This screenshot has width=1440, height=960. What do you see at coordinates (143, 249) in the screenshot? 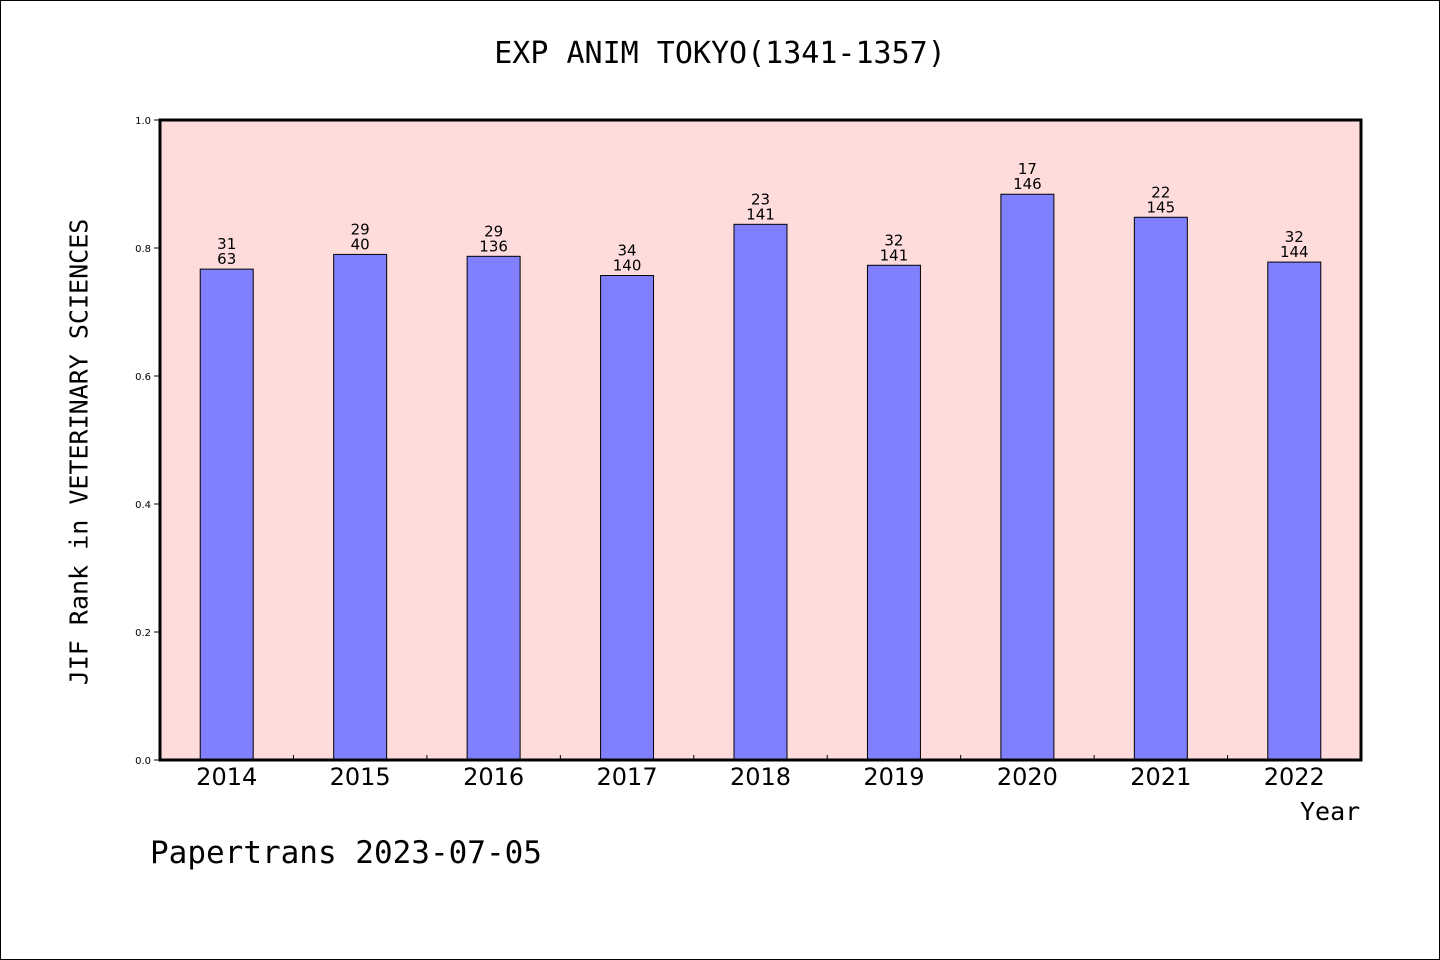
I see `y-tick-label: 0.8` at bounding box center [143, 249].